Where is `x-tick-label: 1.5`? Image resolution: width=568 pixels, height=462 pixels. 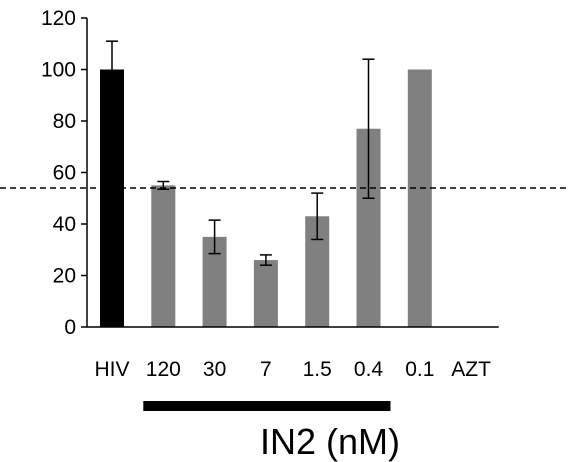 x-tick-label: 1.5 is located at coordinates (317, 369).